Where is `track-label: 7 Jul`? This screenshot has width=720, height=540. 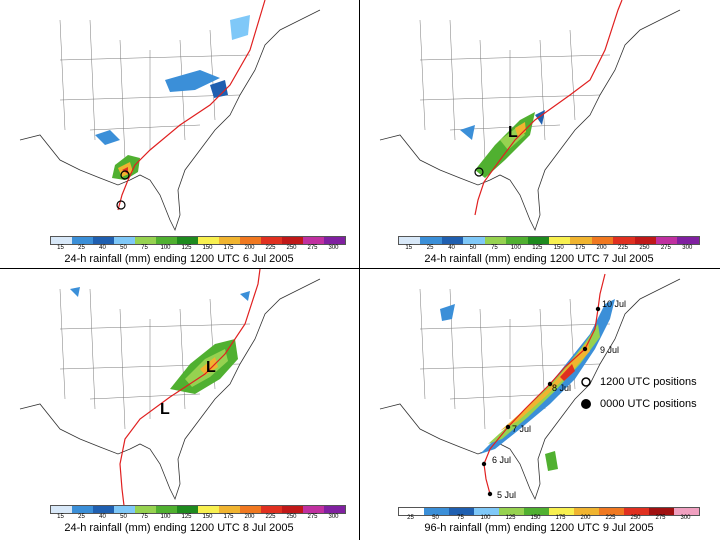
track-label: 7 Jul is located at coordinates (521, 429).